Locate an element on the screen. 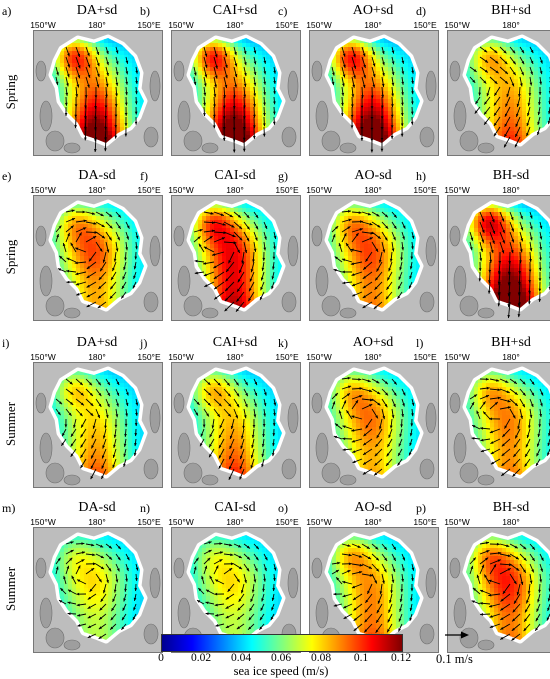  panel-label: k) is located at coordinates (283, 343).